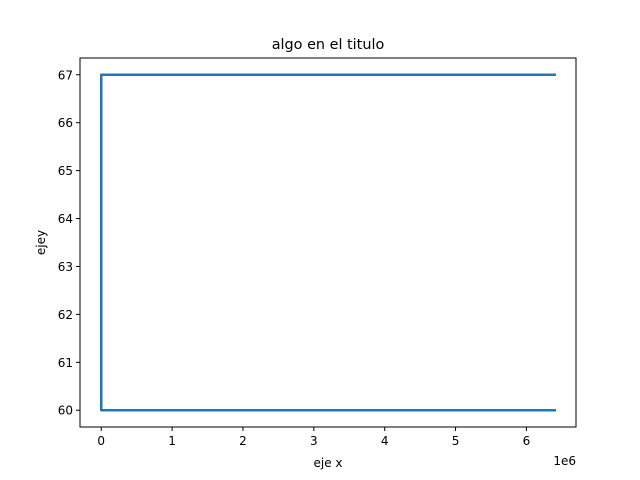 This screenshot has width=640, height=480. What do you see at coordinates (314, 441) in the screenshot?
I see `x-tick-label: 3` at bounding box center [314, 441].